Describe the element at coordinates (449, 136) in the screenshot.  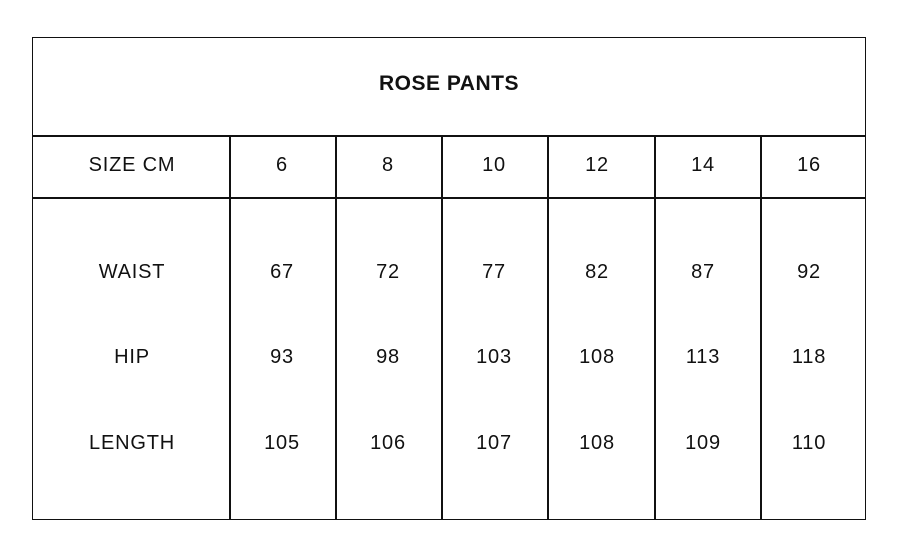
I see `title-divider` at that location.